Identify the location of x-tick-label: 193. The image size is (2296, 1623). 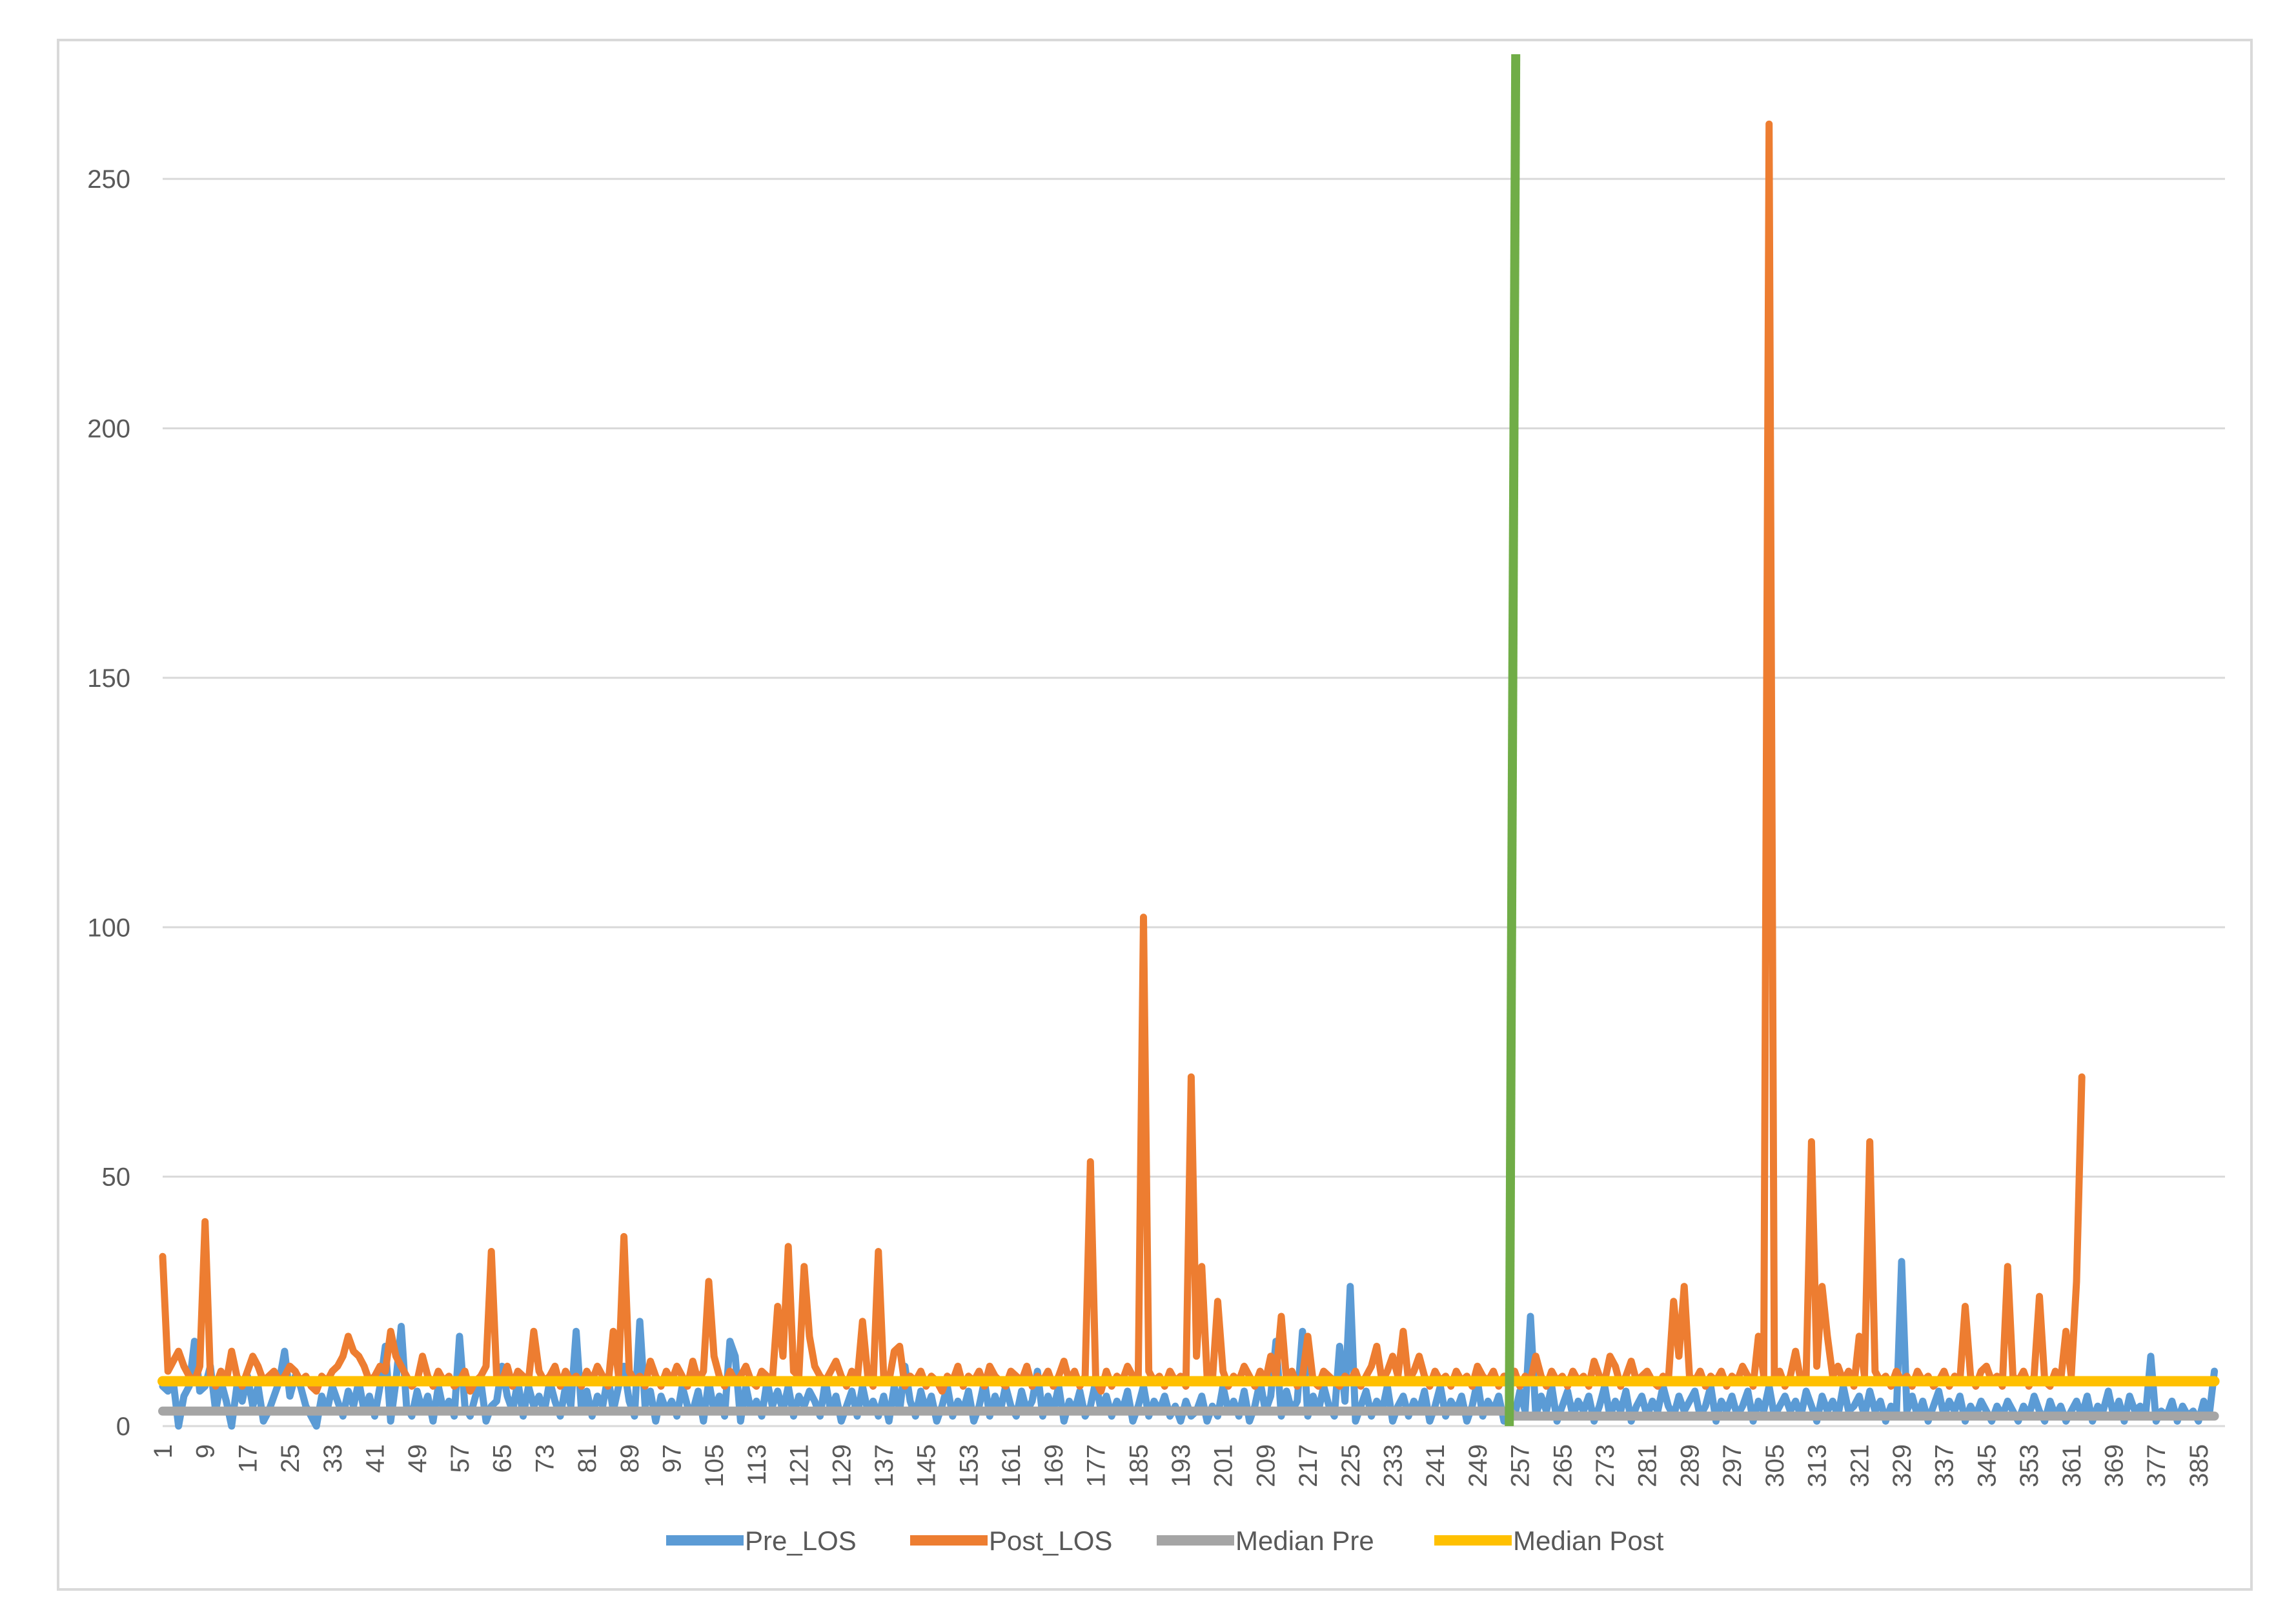
(1181, 1465).